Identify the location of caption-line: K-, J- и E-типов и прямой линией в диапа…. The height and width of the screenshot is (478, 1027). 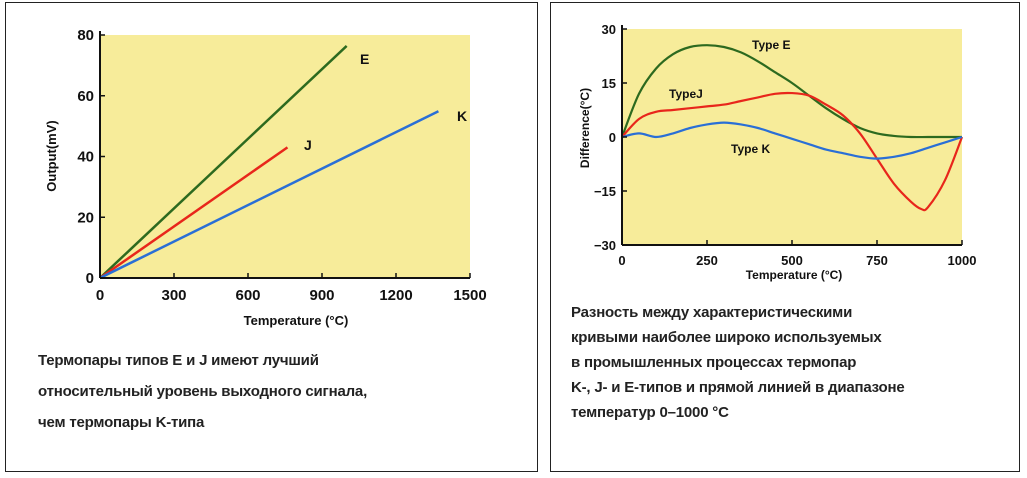
(738, 387).